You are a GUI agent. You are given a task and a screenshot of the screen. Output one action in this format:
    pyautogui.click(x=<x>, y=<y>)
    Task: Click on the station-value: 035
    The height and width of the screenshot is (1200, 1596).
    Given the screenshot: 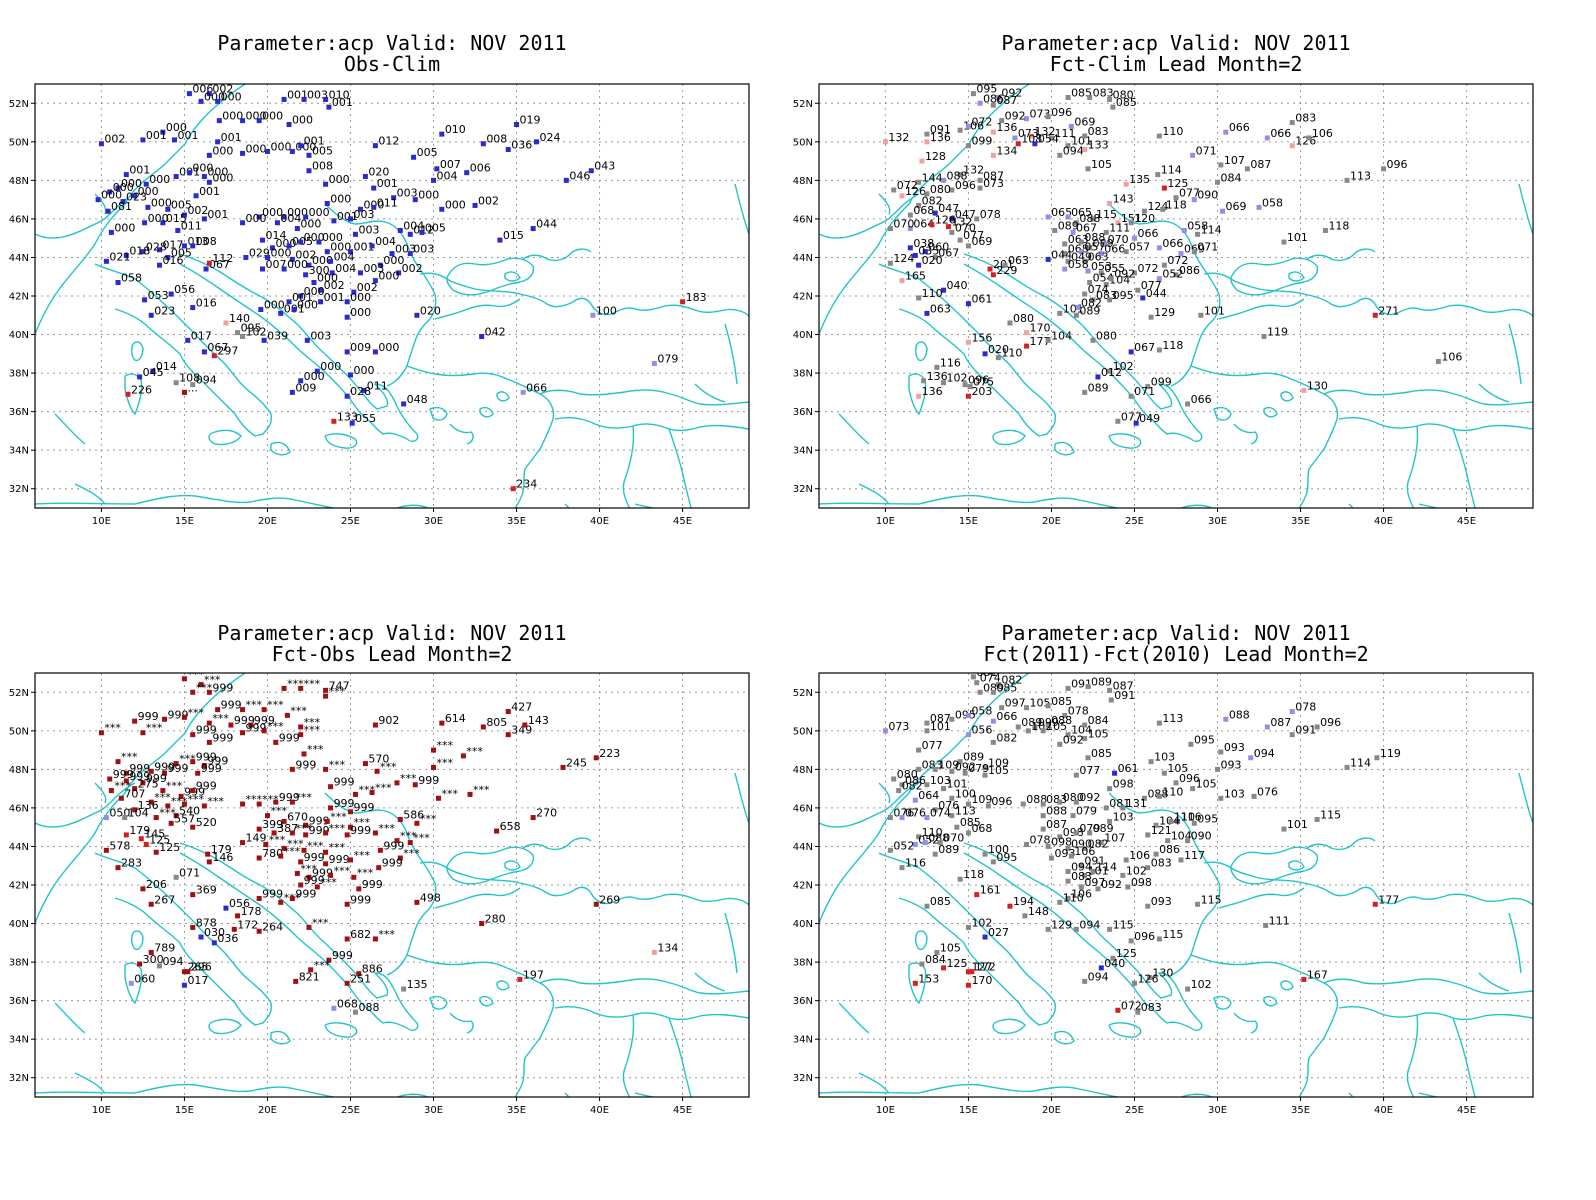 What is the action you would take?
    pyautogui.click(x=928, y=251)
    